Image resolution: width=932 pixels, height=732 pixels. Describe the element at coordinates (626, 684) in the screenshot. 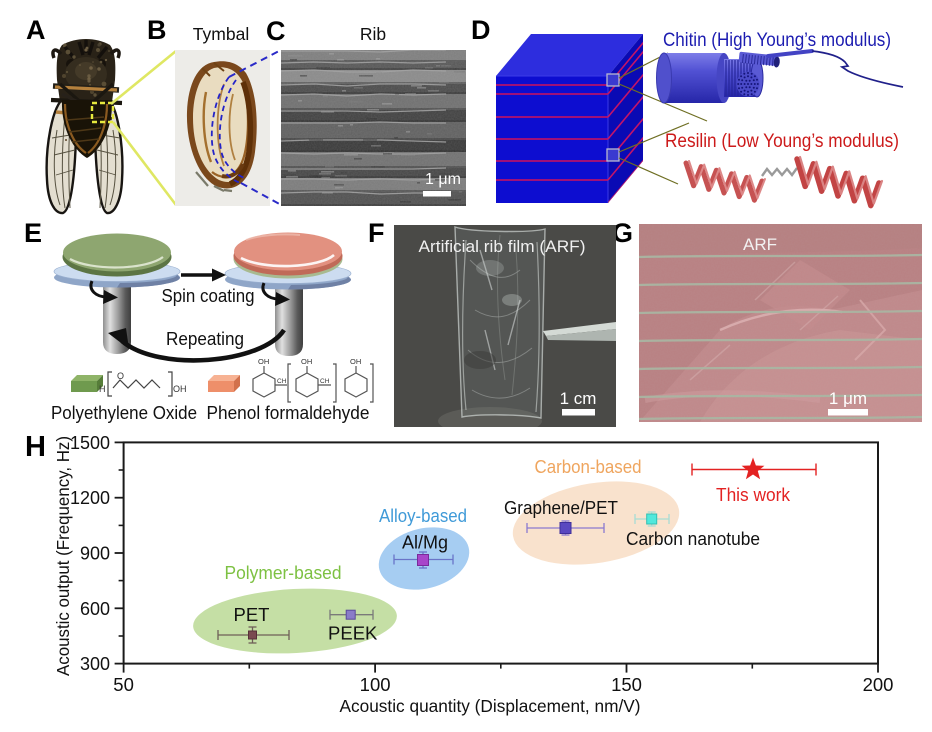

I see `svg-text: 150` at that location.